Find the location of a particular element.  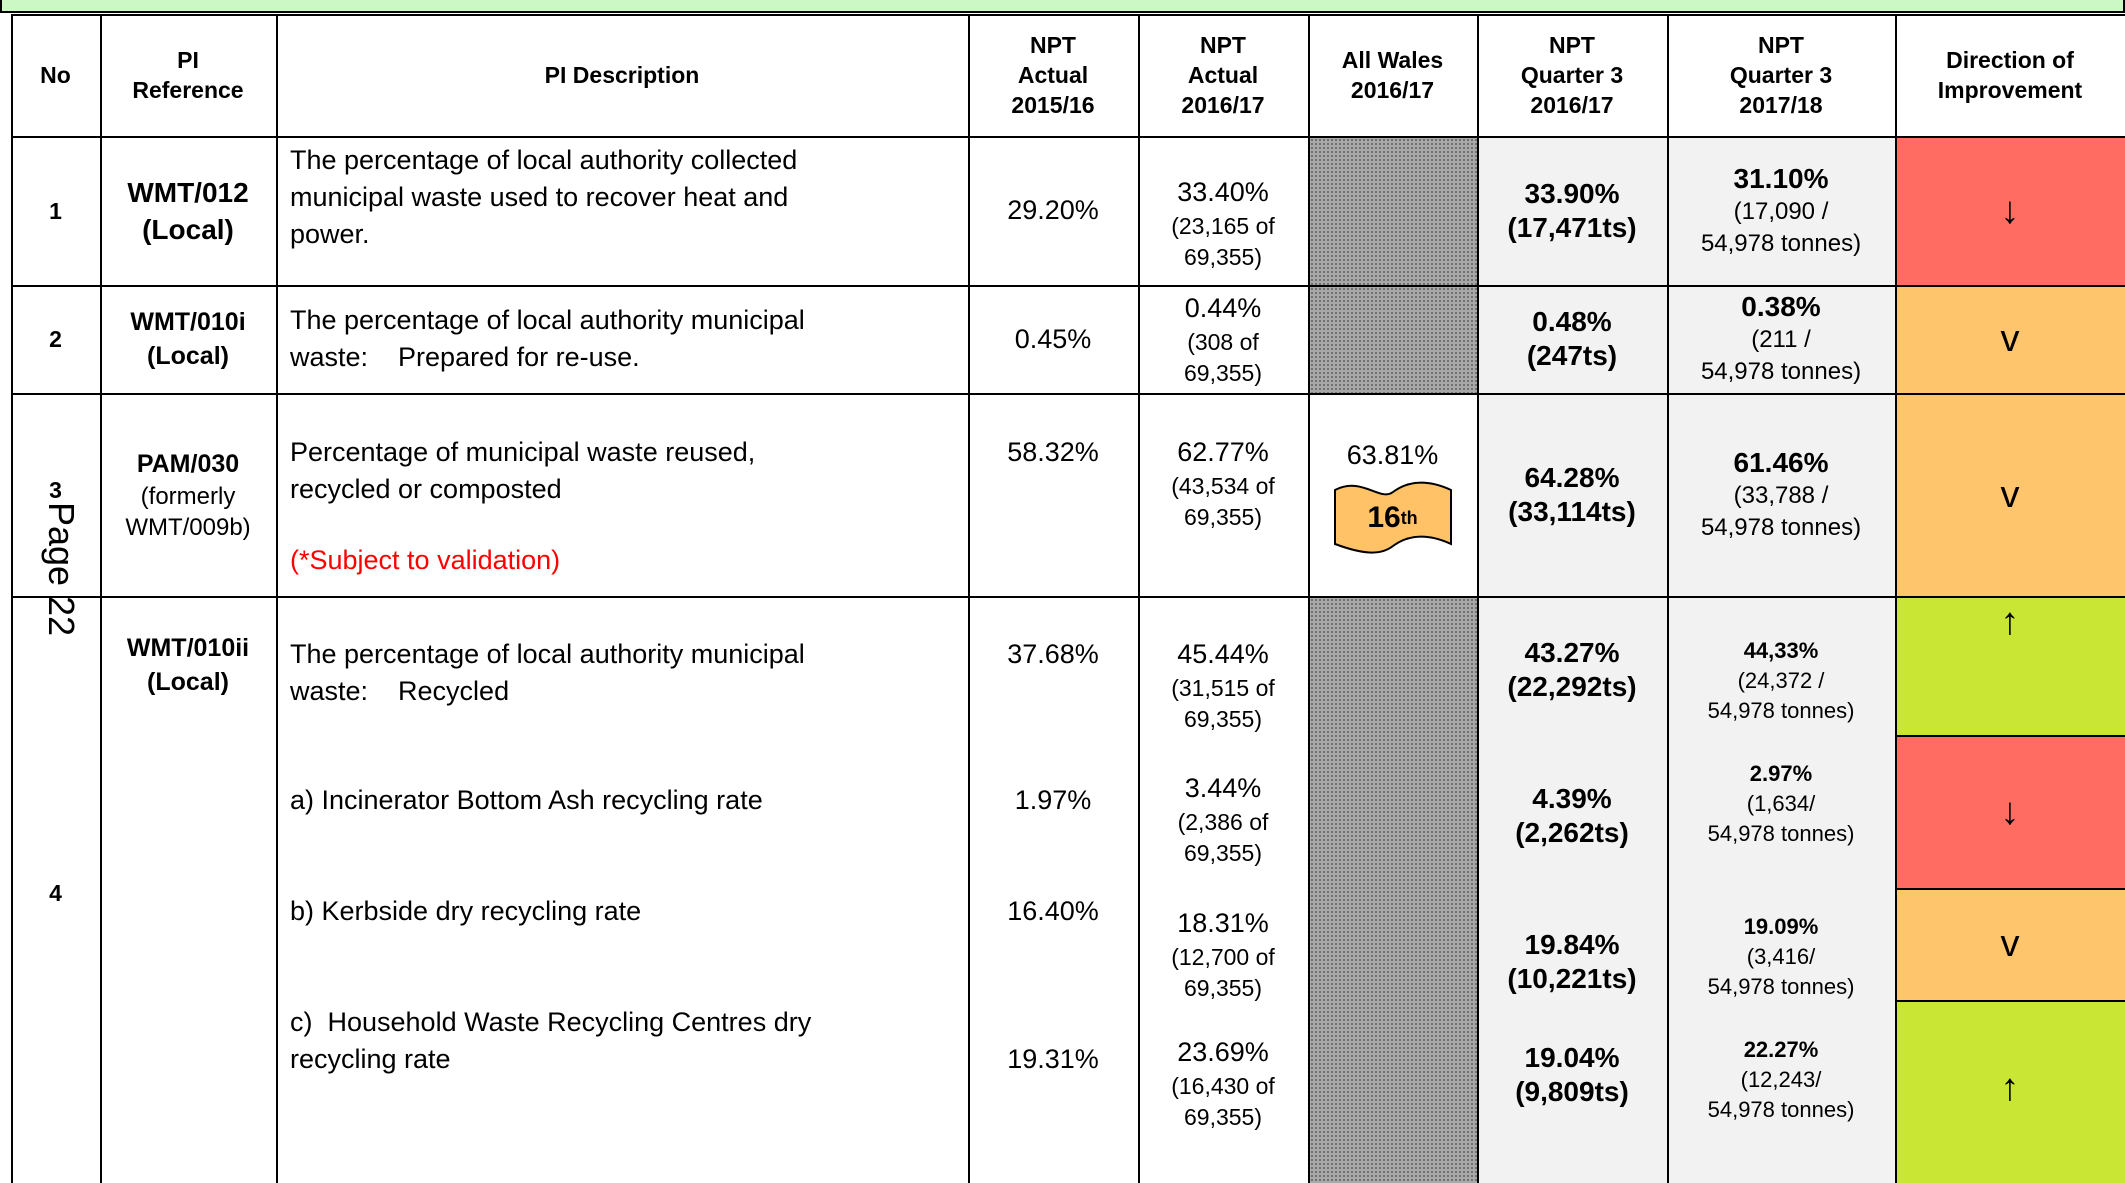

direction-symbol: ↑ is located at coordinates (2010, 1088).